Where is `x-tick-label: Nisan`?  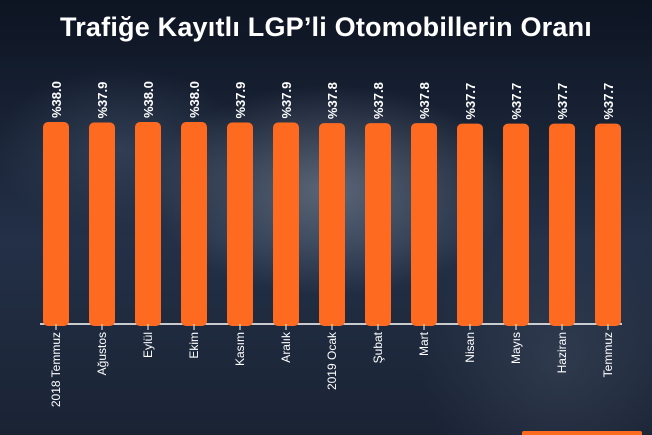 x-tick-label: Nisan is located at coordinates (470, 347).